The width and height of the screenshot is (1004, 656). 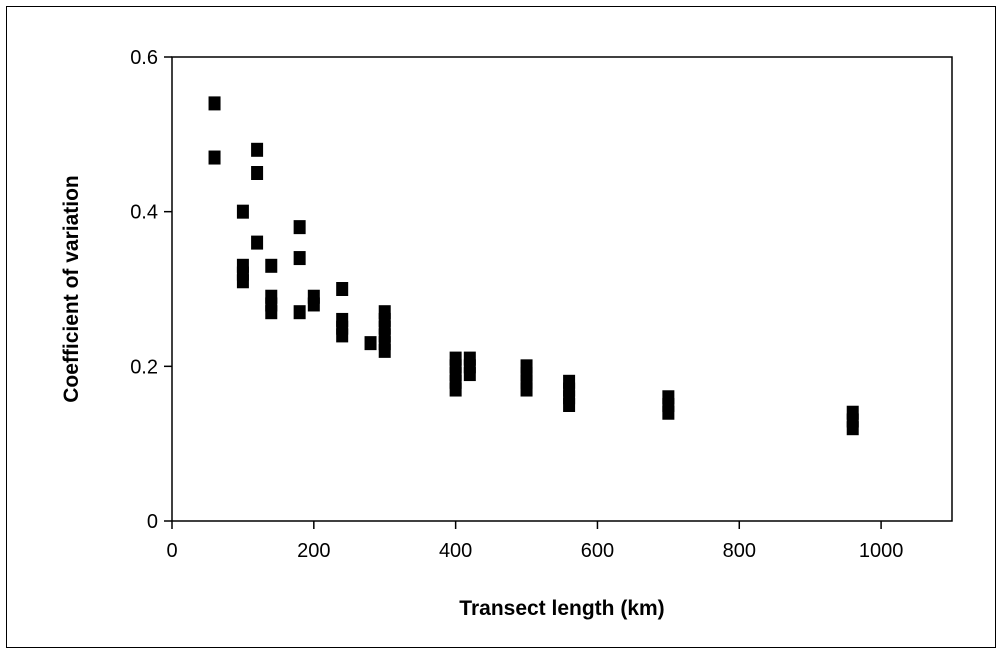 What do you see at coordinates (144, 213) in the screenshot?
I see `y-tick-label: 0.4` at bounding box center [144, 213].